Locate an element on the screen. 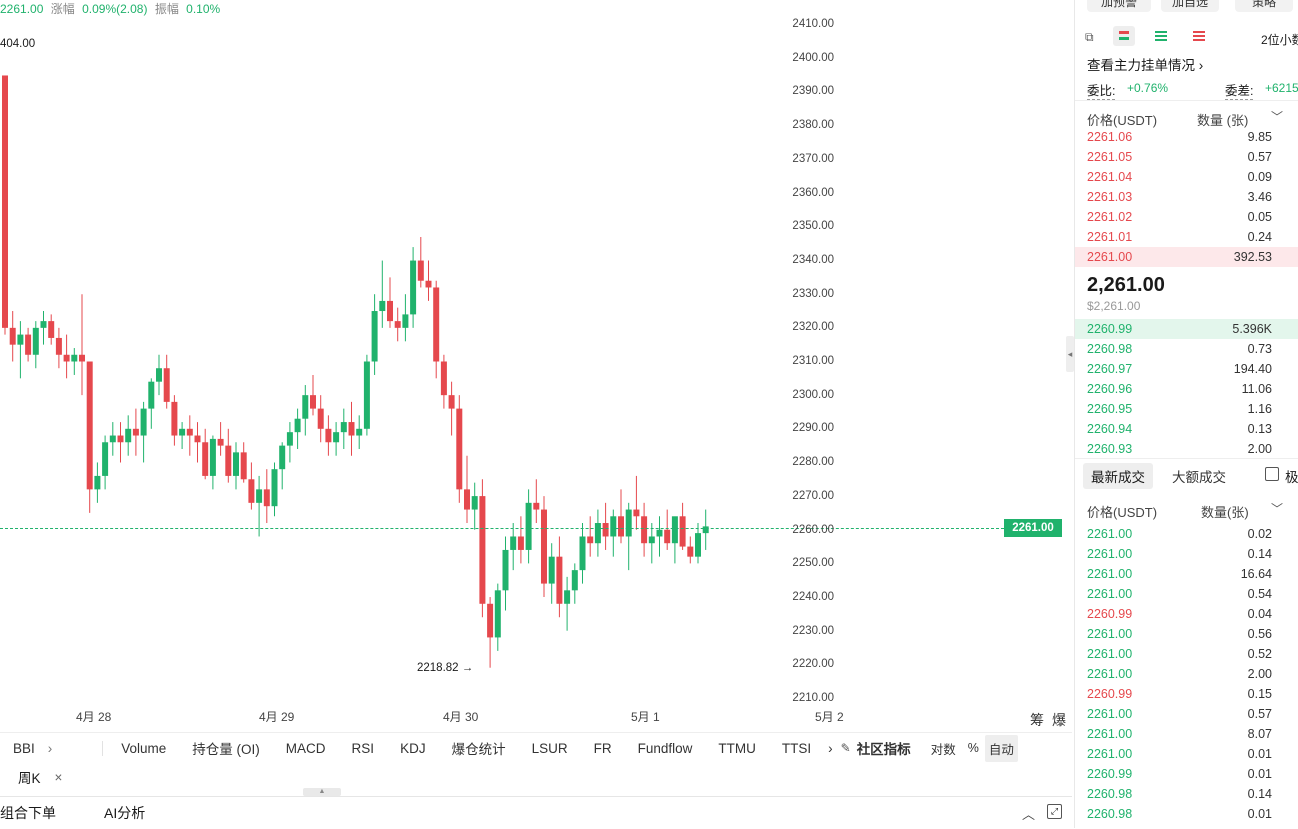 The width and height of the screenshot is (1298, 829). trade-row: 2261.00 2.00 is located at coordinates (1186, 674).